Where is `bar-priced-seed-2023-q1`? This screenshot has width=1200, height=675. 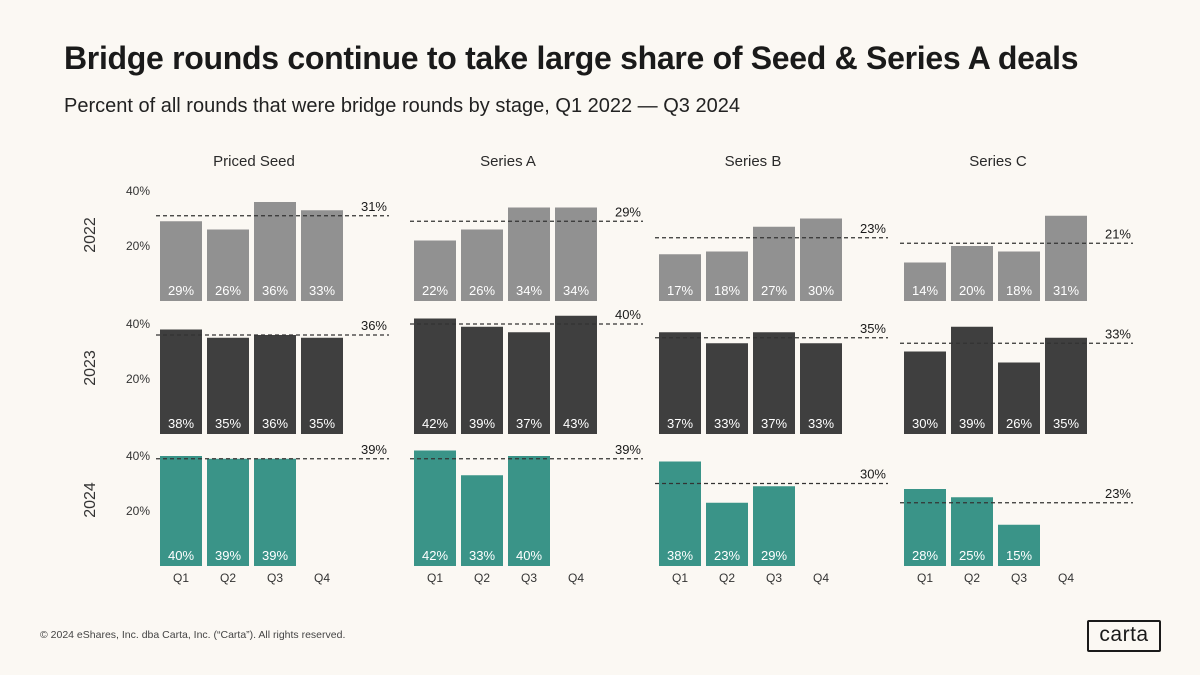 bar-priced-seed-2023-q1 is located at coordinates (181, 381).